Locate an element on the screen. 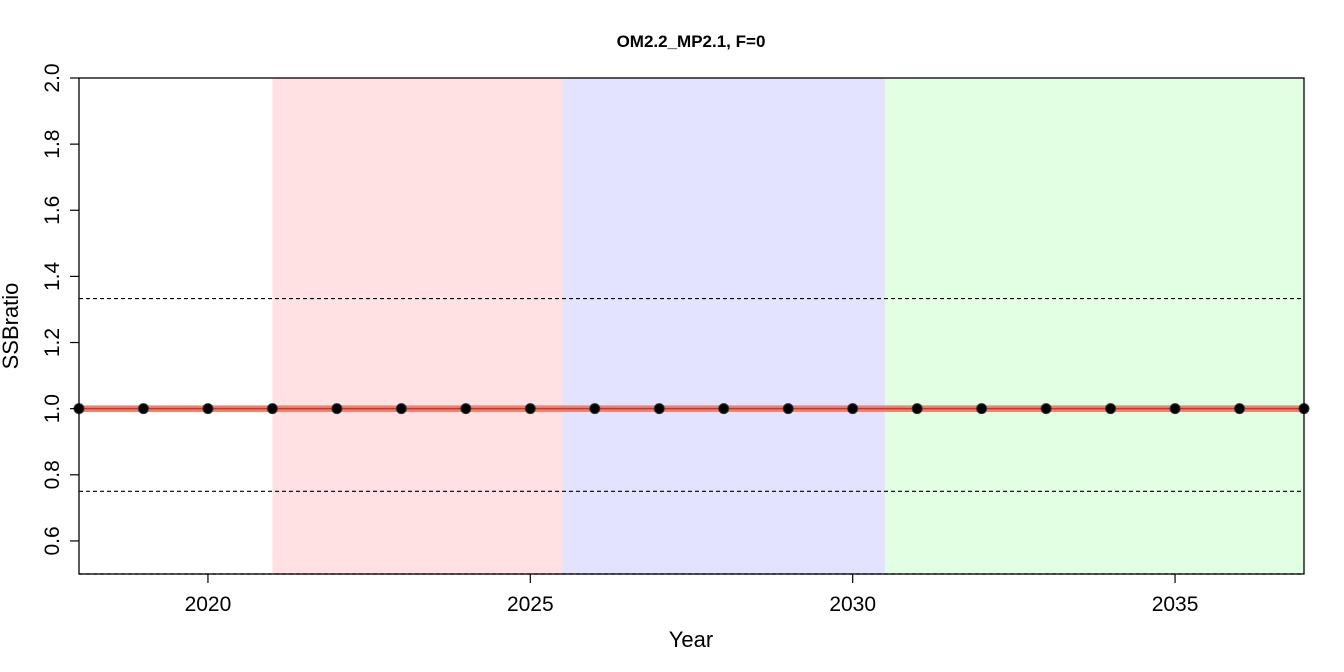 The width and height of the screenshot is (1344, 672). x-tick-label: 2035 is located at coordinates (1175, 604).